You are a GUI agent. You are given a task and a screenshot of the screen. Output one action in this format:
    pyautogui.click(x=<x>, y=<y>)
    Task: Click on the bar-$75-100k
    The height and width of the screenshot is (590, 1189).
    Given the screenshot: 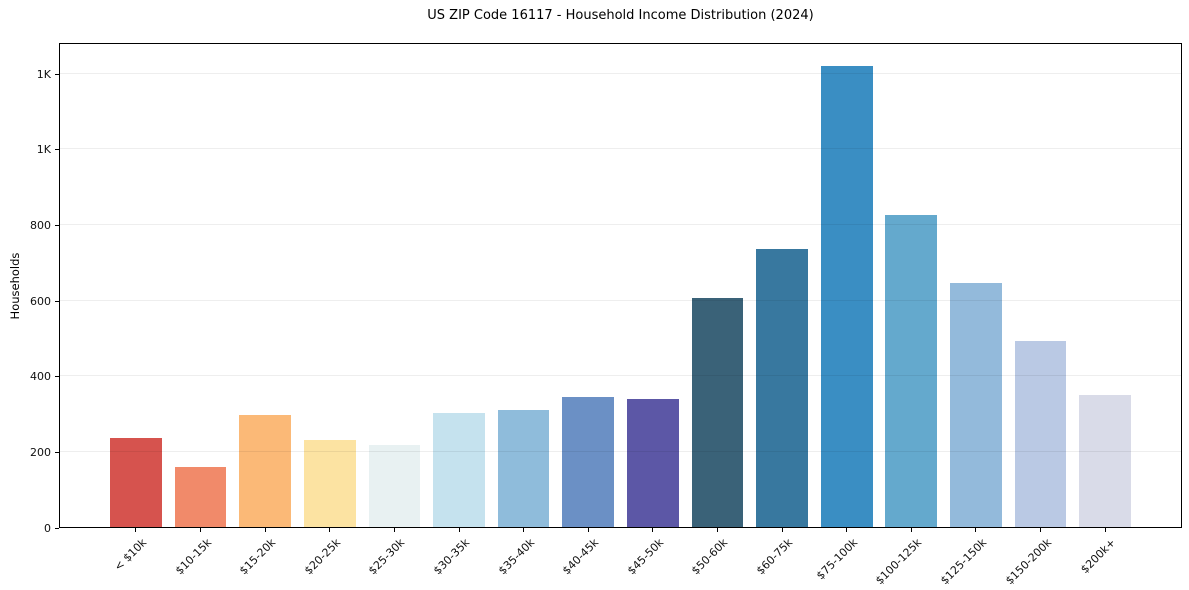 What is the action you would take?
    pyautogui.click(x=846, y=296)
    